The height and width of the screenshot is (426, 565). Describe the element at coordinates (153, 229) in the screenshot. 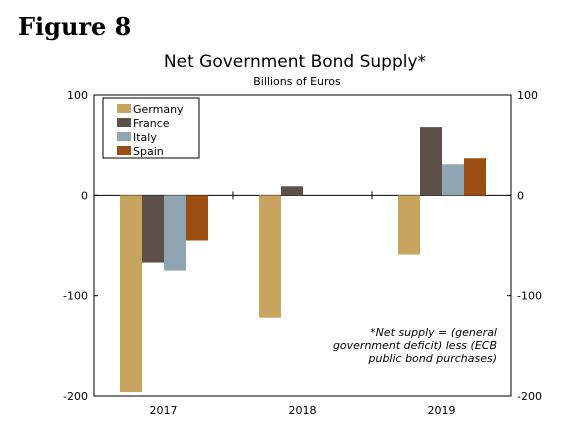

I see `bar-france-2017` at that location.